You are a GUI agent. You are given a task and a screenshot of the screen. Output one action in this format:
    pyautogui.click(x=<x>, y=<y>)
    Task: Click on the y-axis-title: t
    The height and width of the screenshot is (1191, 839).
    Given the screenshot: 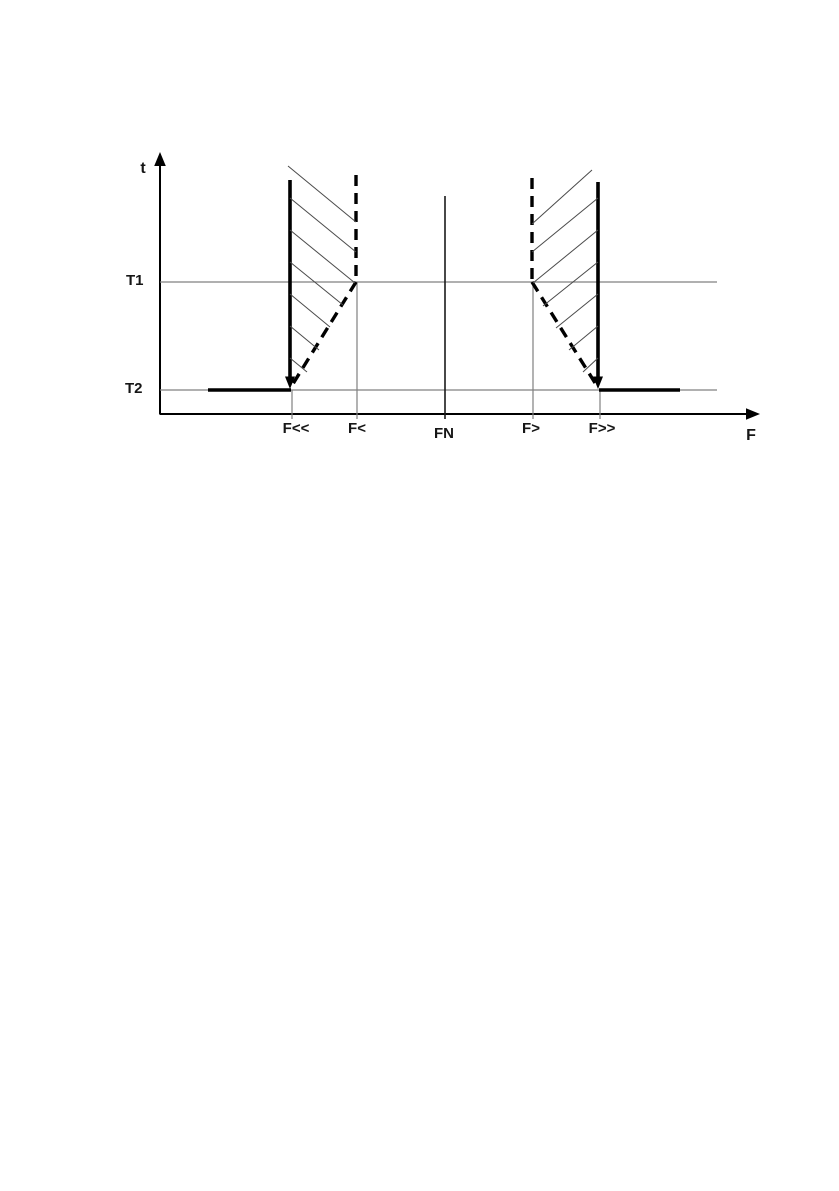 What is the action you would take?
    pyautogui.click(x=143, y=168)
    